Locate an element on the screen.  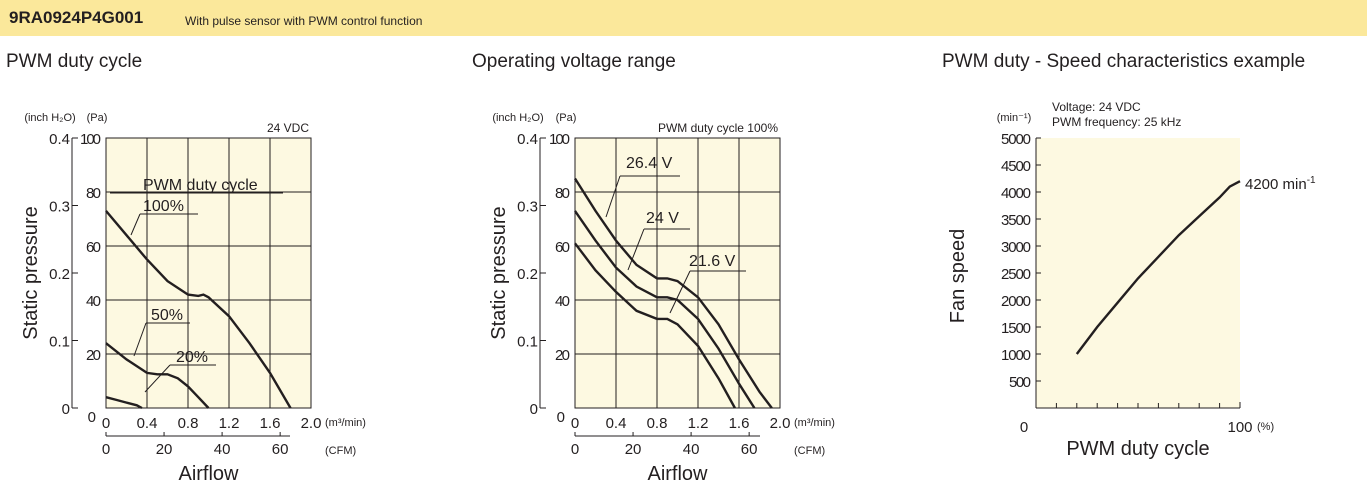
c2-y-tick-2: 60 is located at coordinates (562, 247).